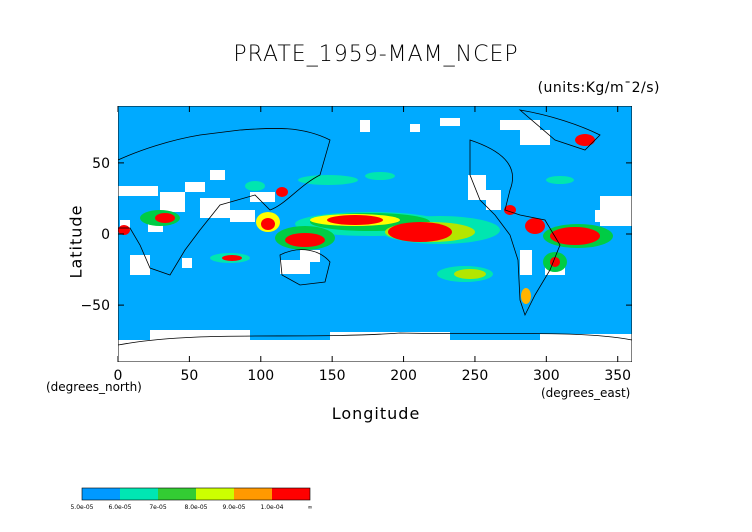  What do you see at coordinates (260, 376) in the screenshot?
I see `x-tick-label: 100` at bounding box center [260, 376].